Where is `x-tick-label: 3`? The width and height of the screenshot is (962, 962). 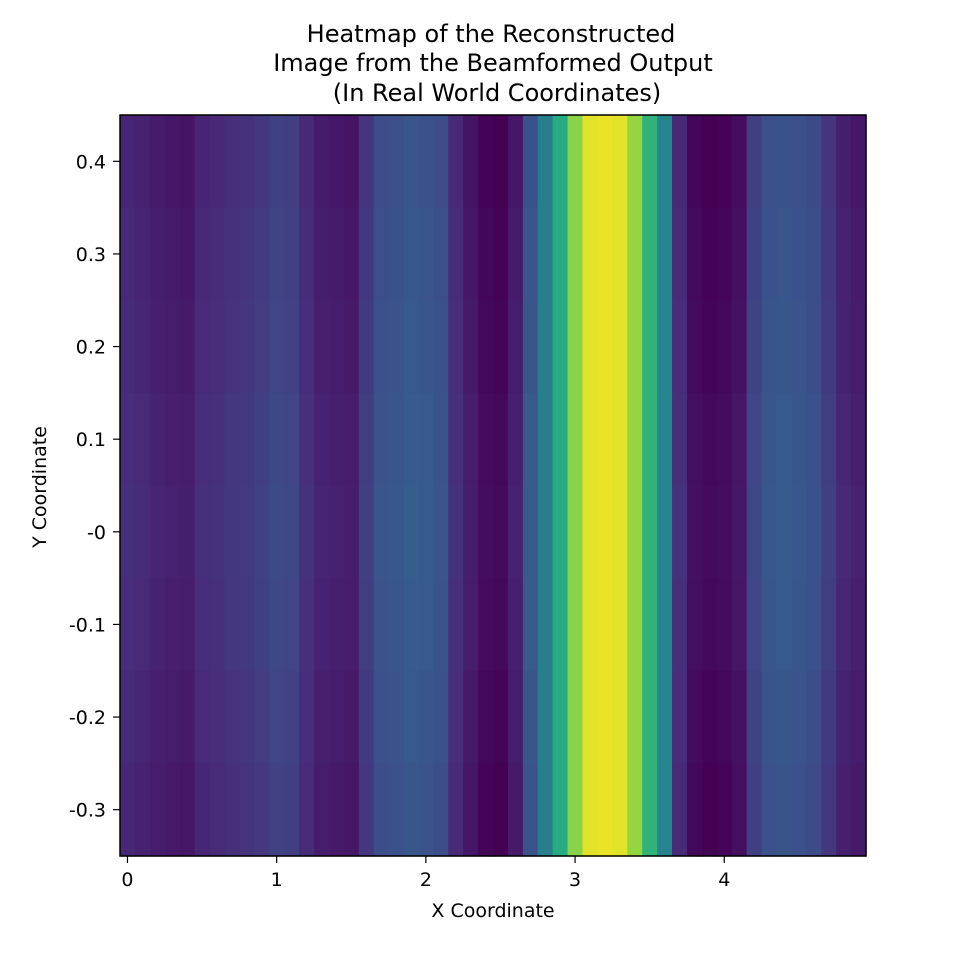
x-tick-label: 3 is located at coordinates (575, 880).